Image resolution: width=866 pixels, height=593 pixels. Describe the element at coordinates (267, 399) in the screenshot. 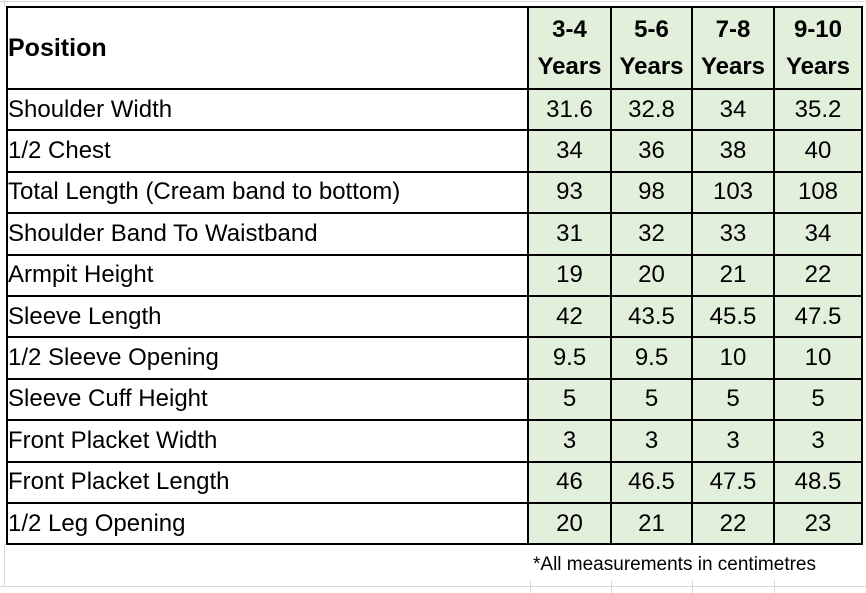

I see `row-label-cell: Sleeve Cuff Height` at that location.